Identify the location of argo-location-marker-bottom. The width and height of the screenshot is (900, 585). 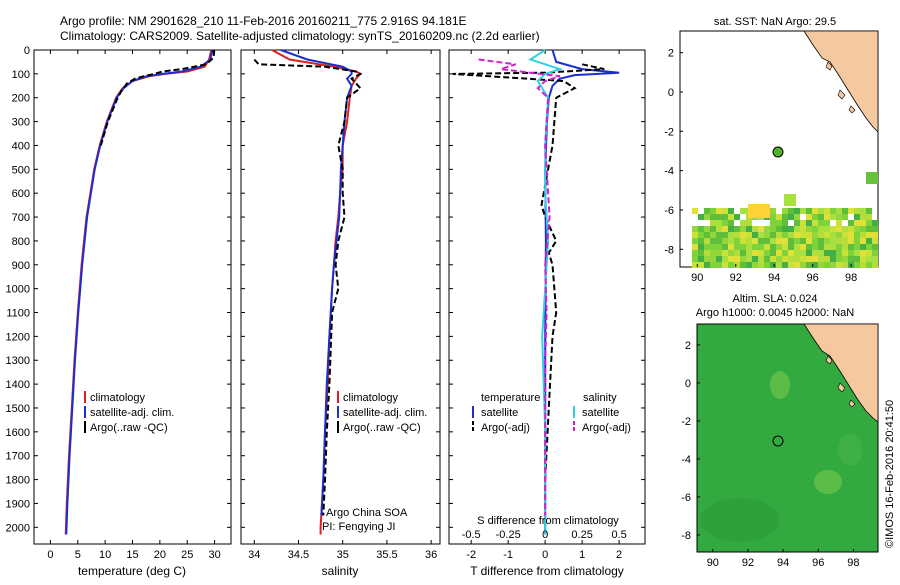
(778, 441).